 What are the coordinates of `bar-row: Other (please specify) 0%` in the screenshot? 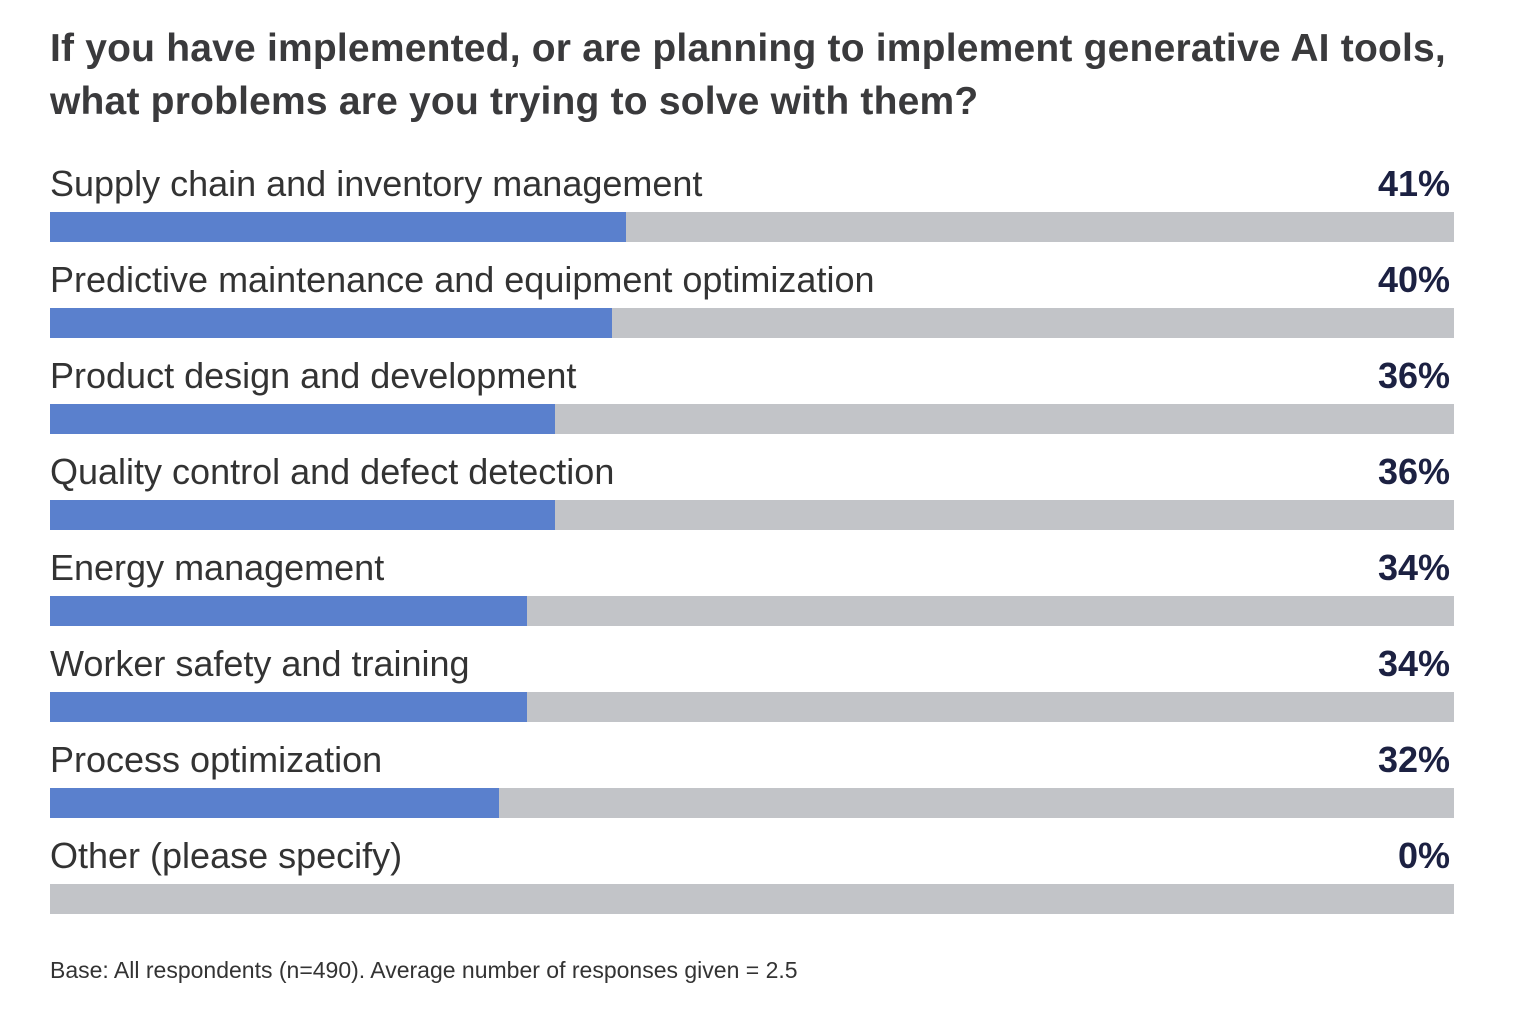 It's located at (752, 878).